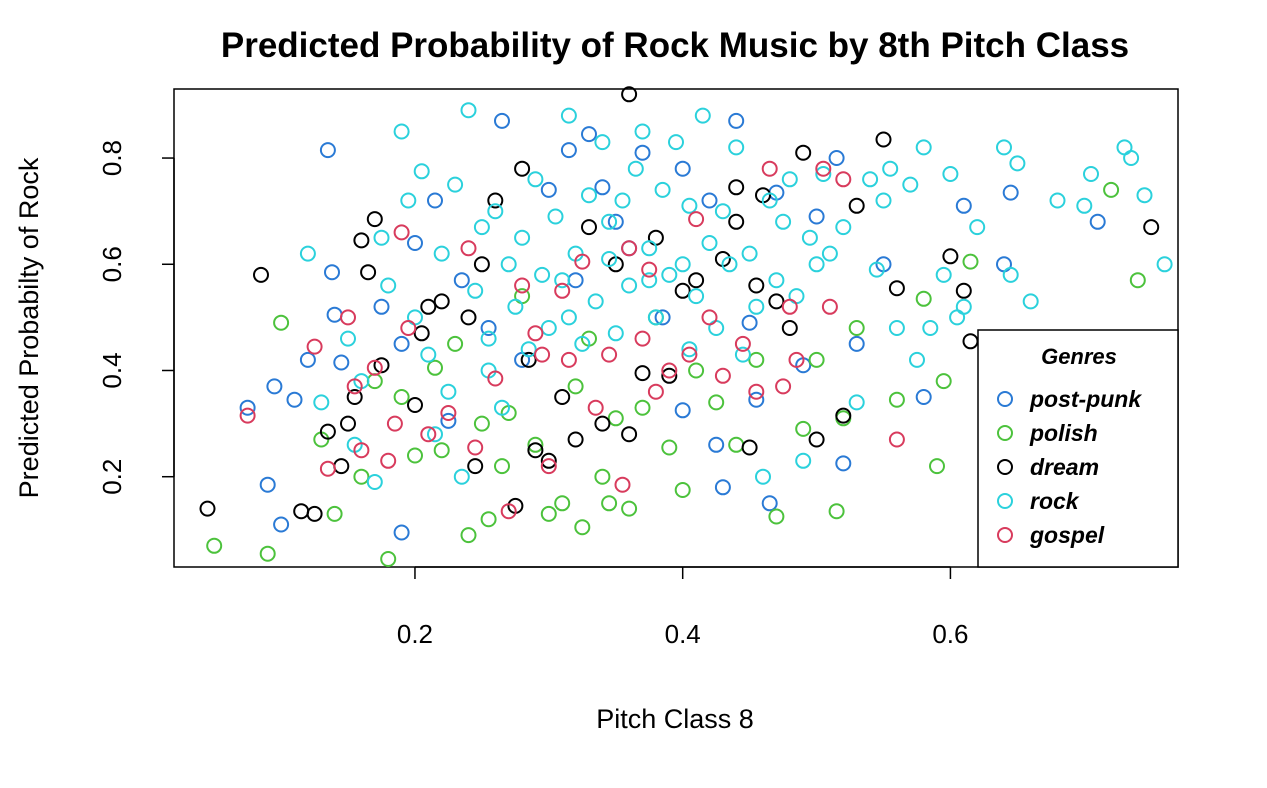 Image resolution: width=1267 pixels, height=788 pixels. What do you see at coordinates (1055, 501) in the screenshot?
I see `legend-label: rock` at bounding box center [1055, 501].